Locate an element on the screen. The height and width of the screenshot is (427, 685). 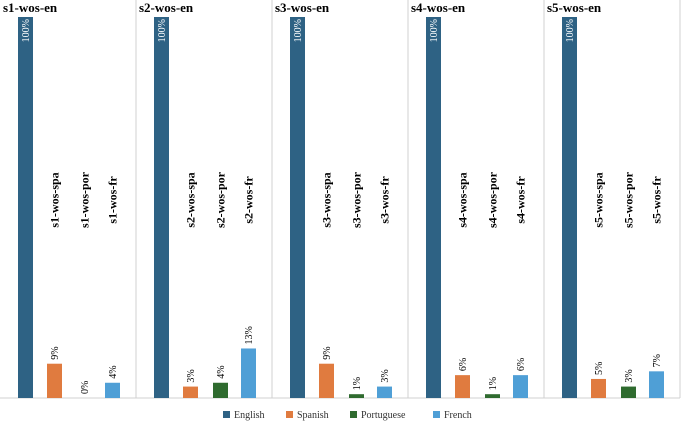
category-label: s3-wos-fr is located at coordinates (385, 200).